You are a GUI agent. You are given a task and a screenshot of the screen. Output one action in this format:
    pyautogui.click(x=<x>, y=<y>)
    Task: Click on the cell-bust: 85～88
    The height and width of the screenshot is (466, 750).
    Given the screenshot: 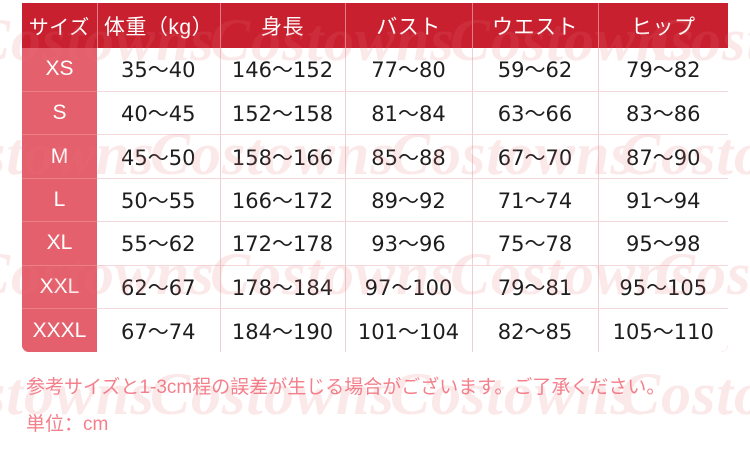 What is the action you would take?
    pyautogui.click(x=409, y=156)
    